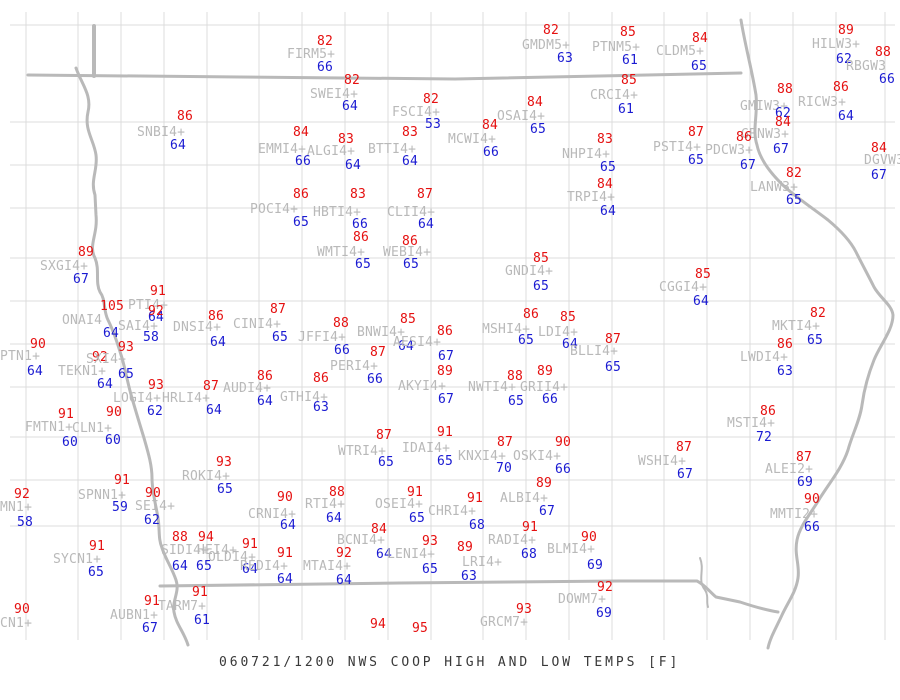 This screenshot has height=700, width=900. I want to click on station-id: TARM7+, so click(182, 606).